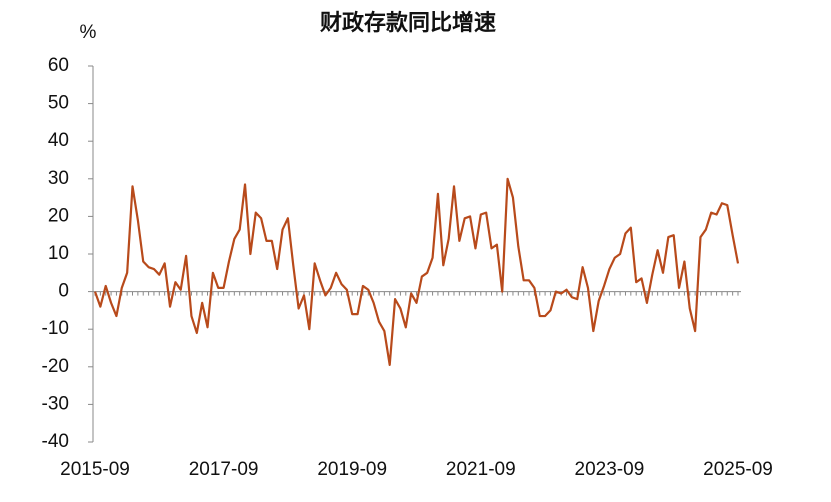  Describe the element at coordinates (481, 469) in the screenshot. I see `x-tick-label: 2021-09` at that location.